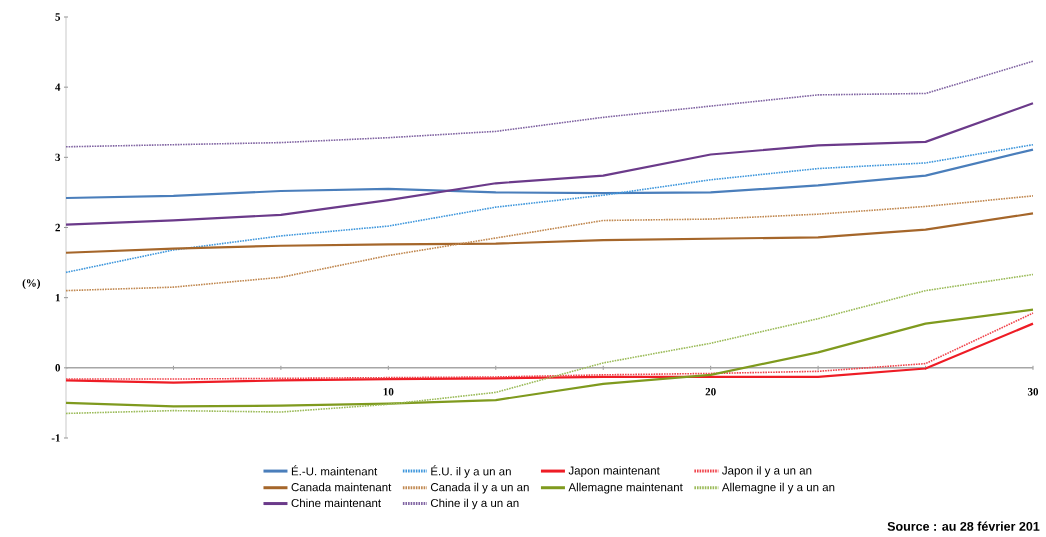 The image size is (1046, 537). Describe the element at coordinates (341, 487) in the screenshot. I see `legend-label: Canada maintenant` at that location.